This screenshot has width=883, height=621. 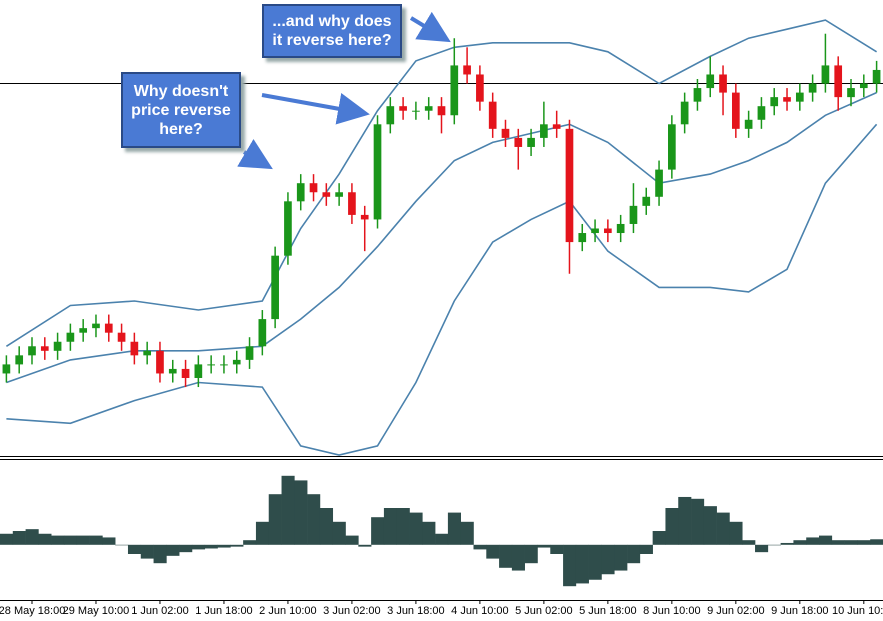 What do you see at coordinates (608, 611) in the screenshot?
I see `x-tick-label: 5 Jun 18:00` at bounding box center [608, 611].